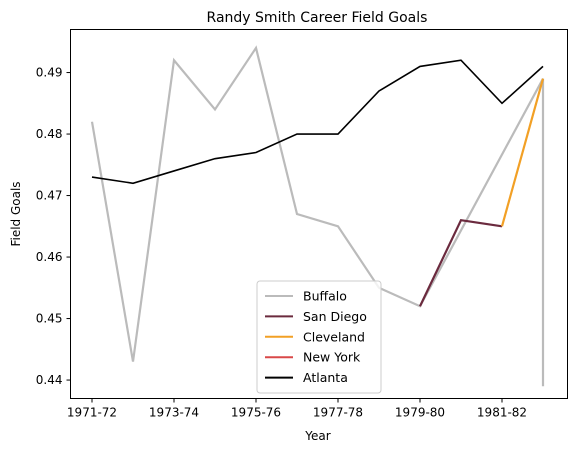  Describe the element at coordinates (461, 262) in the screenshot. I see `series-line-san-diego` at that location.